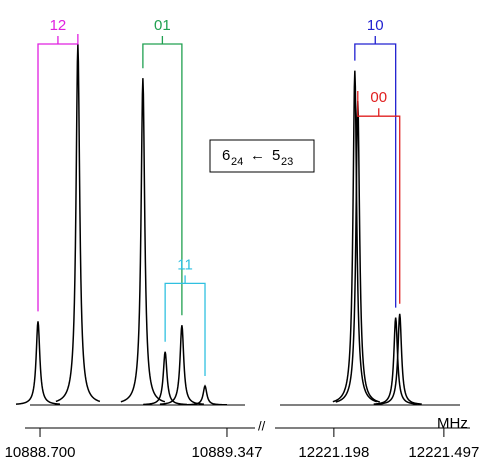 Image resolution: width=481 pixels, height=463 pixels. Describe the element at coordinates (185, 264) in the screenshot. I see `bracket-label: 11` at that location.